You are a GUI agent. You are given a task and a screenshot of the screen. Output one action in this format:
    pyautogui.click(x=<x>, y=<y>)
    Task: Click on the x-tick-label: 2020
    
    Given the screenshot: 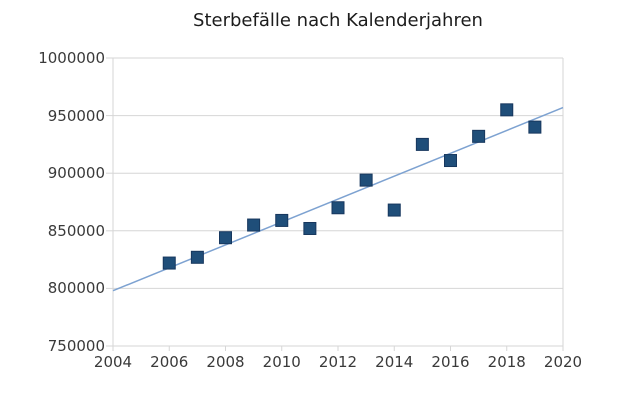 What is the action you would take?
    pyautogui.click(x=563, y=362)
    